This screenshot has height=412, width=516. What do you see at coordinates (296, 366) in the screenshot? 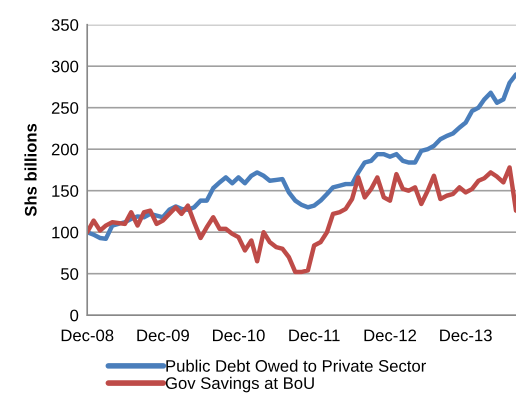
I see `legend-label: Public Debt Owed to Private Sector` at bounding box center [296, 366].